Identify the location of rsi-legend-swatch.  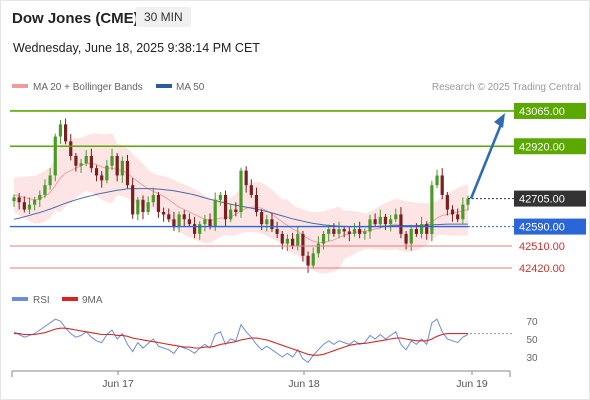
(20, 299).